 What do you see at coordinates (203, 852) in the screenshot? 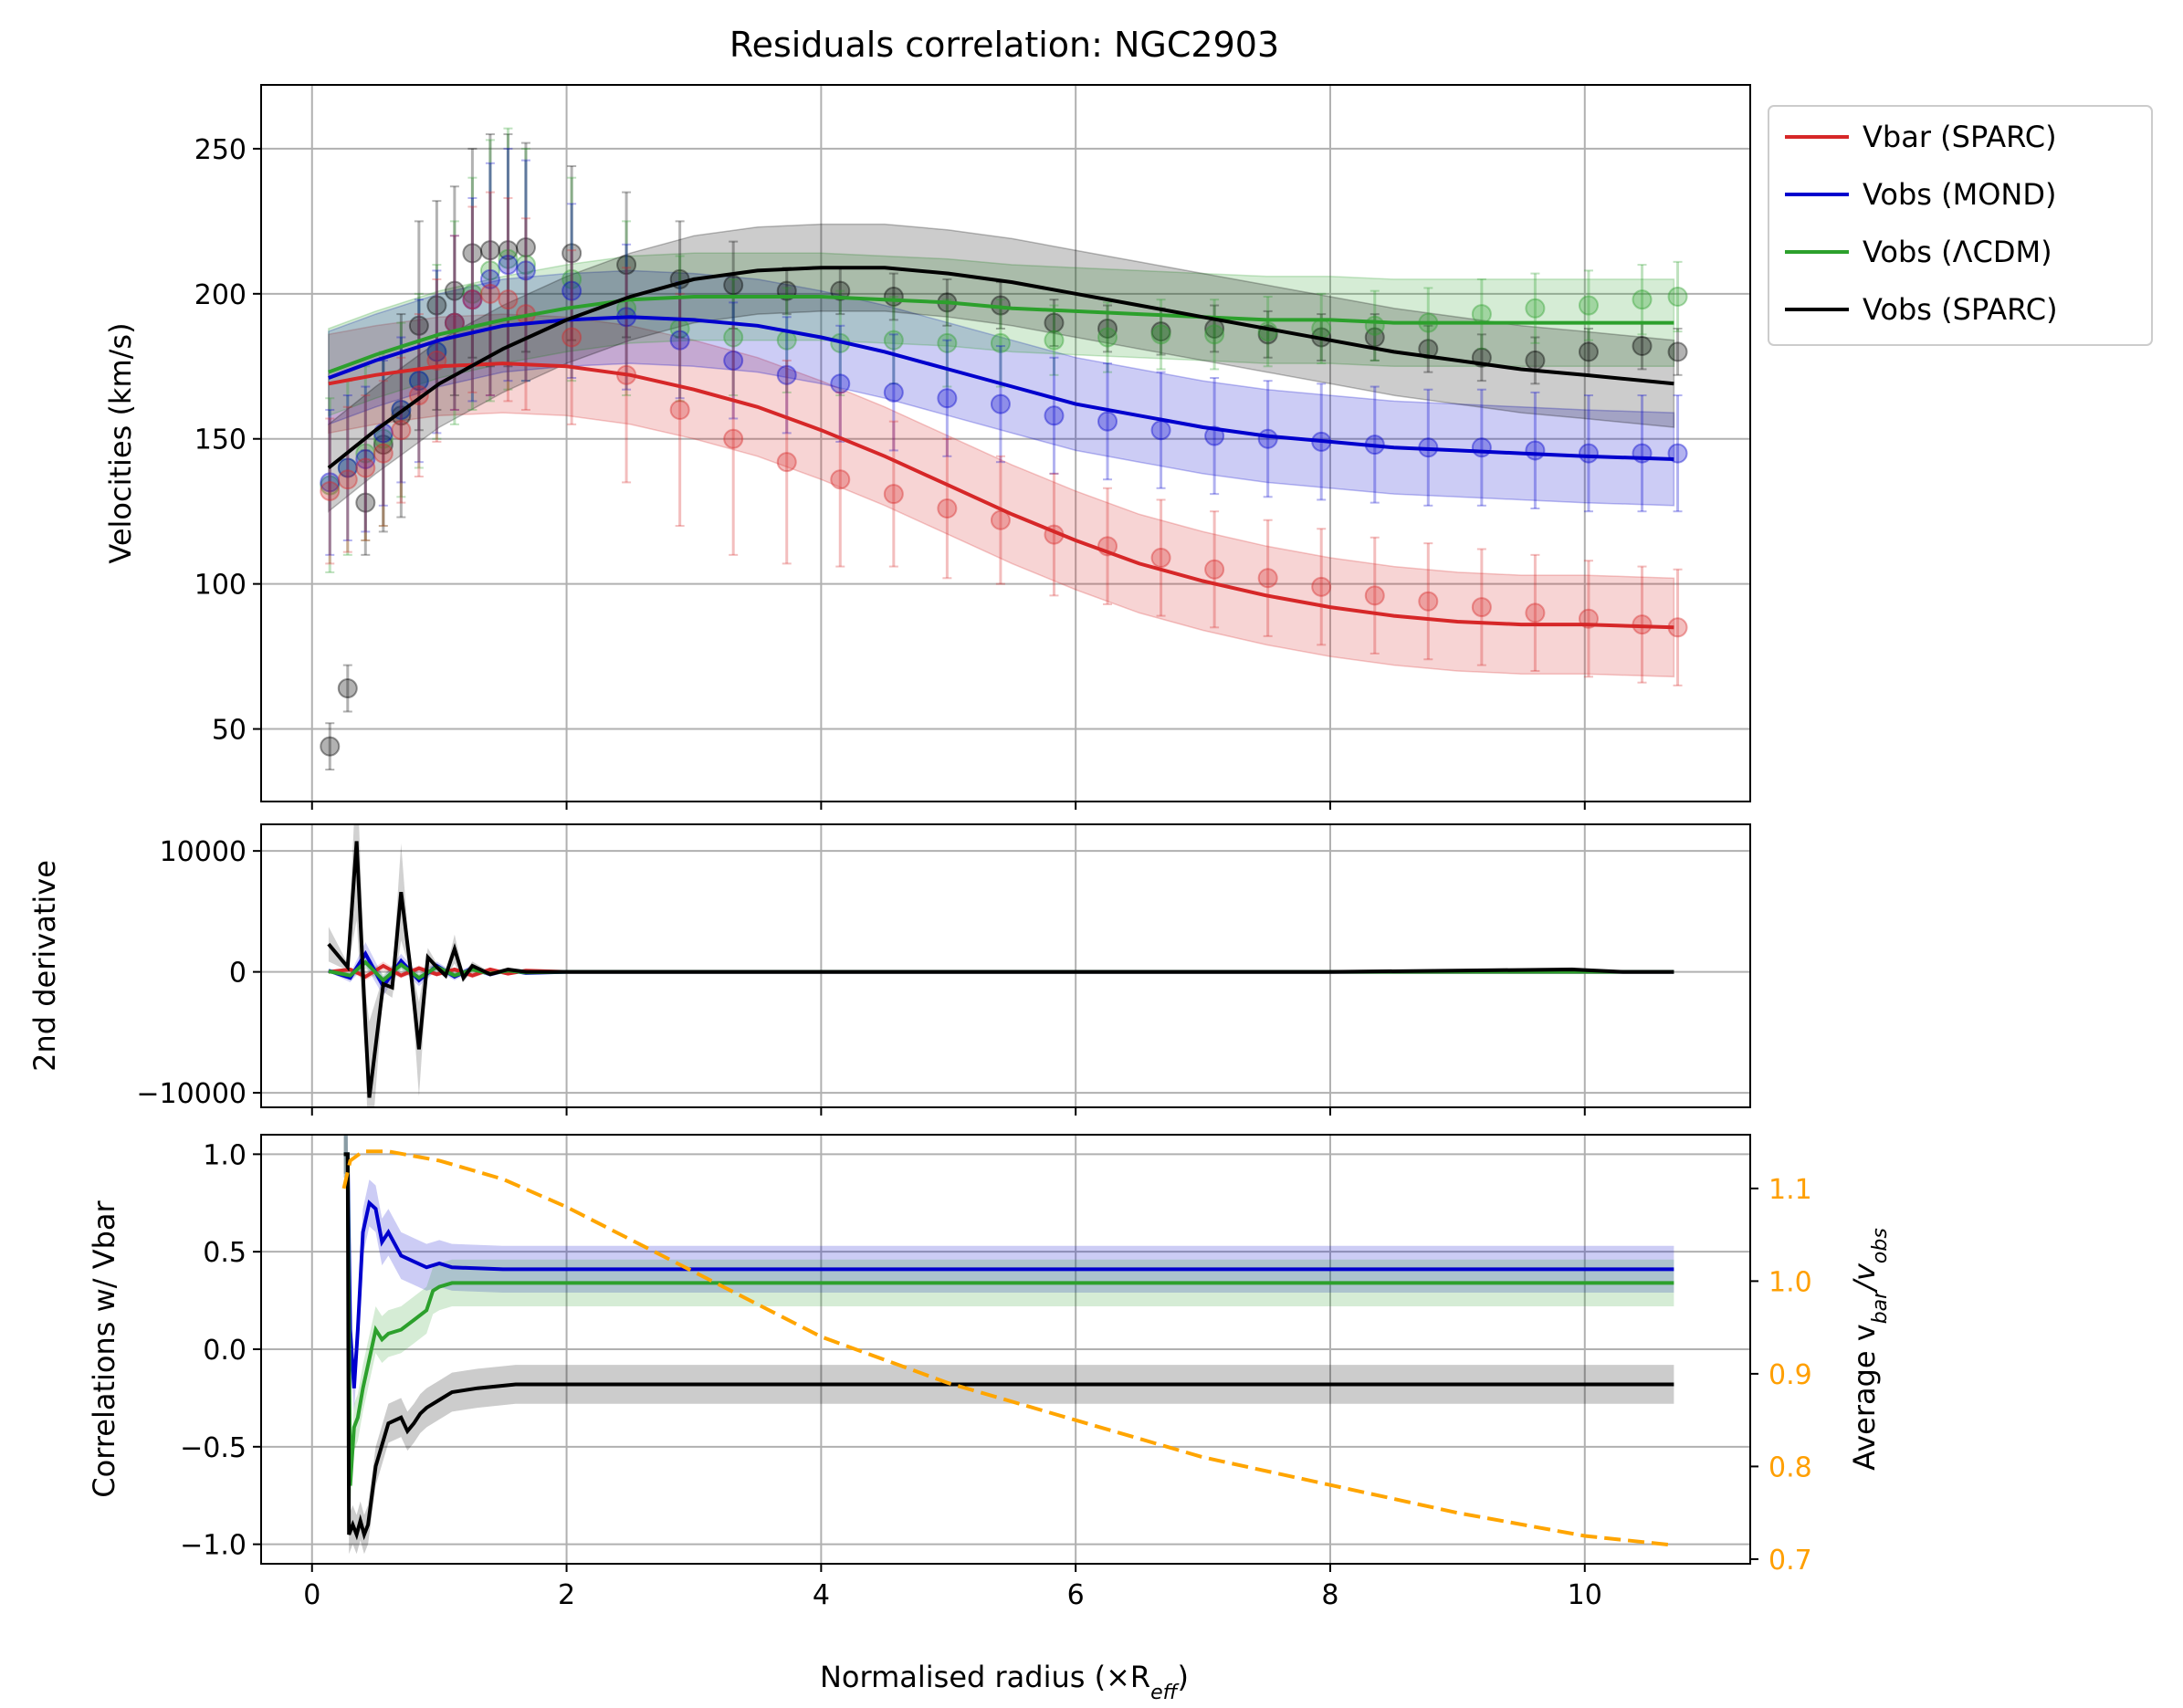
I see `y-tick-label: 10000` at bounding box center [203, 852].